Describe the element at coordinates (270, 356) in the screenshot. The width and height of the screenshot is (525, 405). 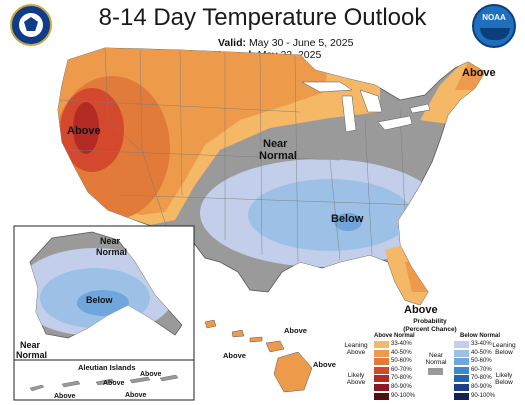
I see `hawaii-inset: Above Above Above` at that location.